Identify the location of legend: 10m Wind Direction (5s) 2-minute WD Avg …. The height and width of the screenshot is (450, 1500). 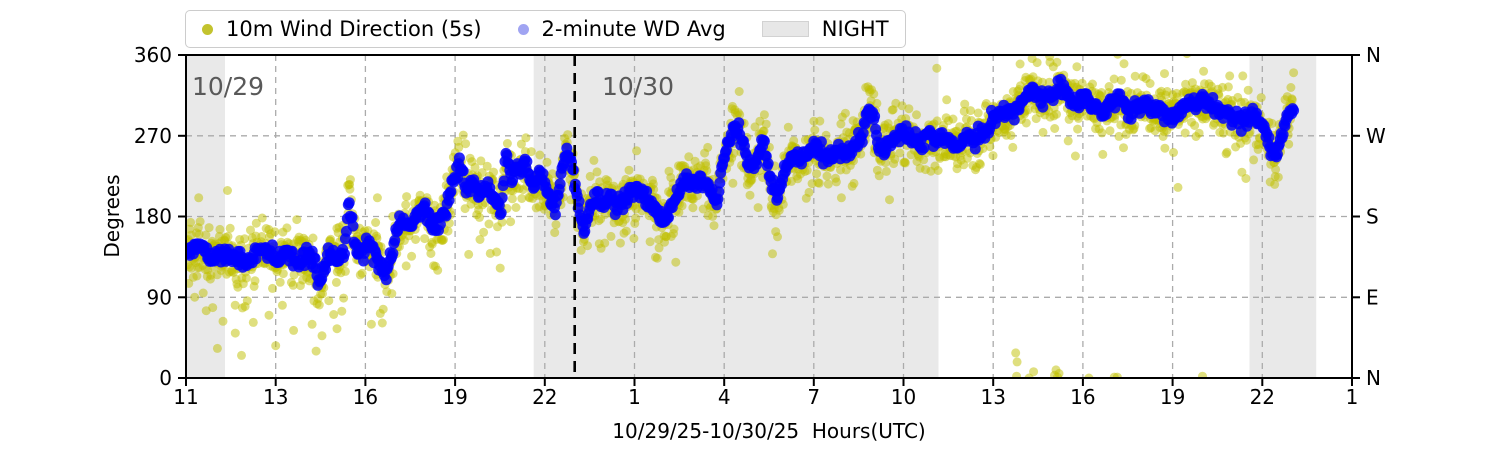
(545, 29).